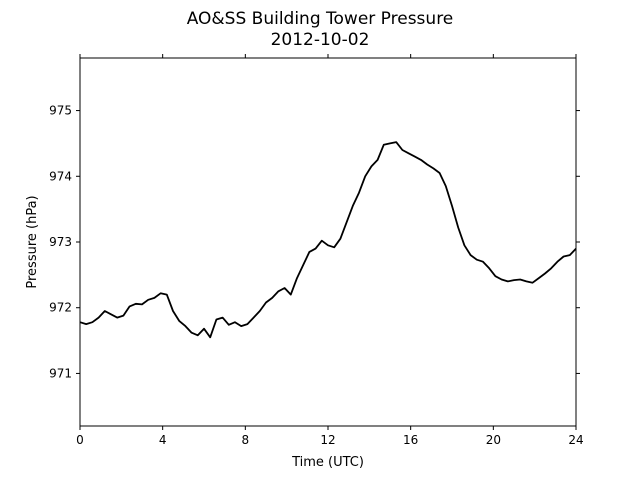 The image size is (640, 480). What do you see at coordinates (320, 40) in the screenshot?
I see `chart-subtitle: 2012-10-02` at bounding box center [320, 40].